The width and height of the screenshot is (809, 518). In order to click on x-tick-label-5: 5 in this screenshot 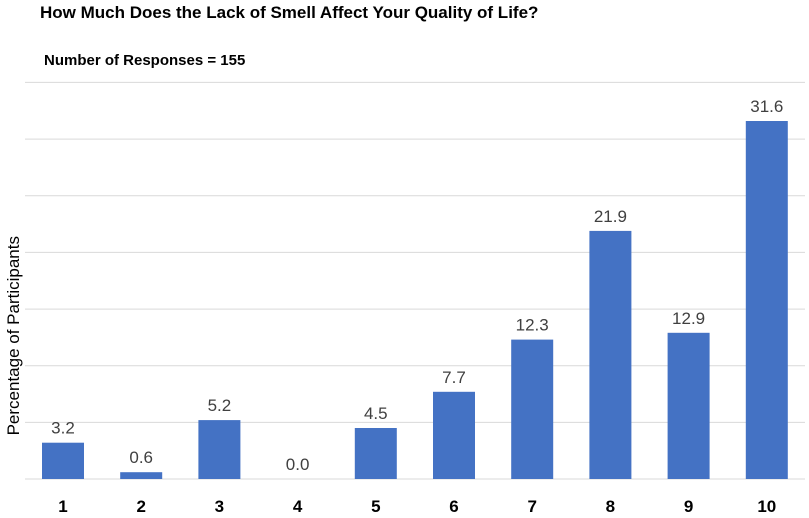, I will do `click(375, 506)`.